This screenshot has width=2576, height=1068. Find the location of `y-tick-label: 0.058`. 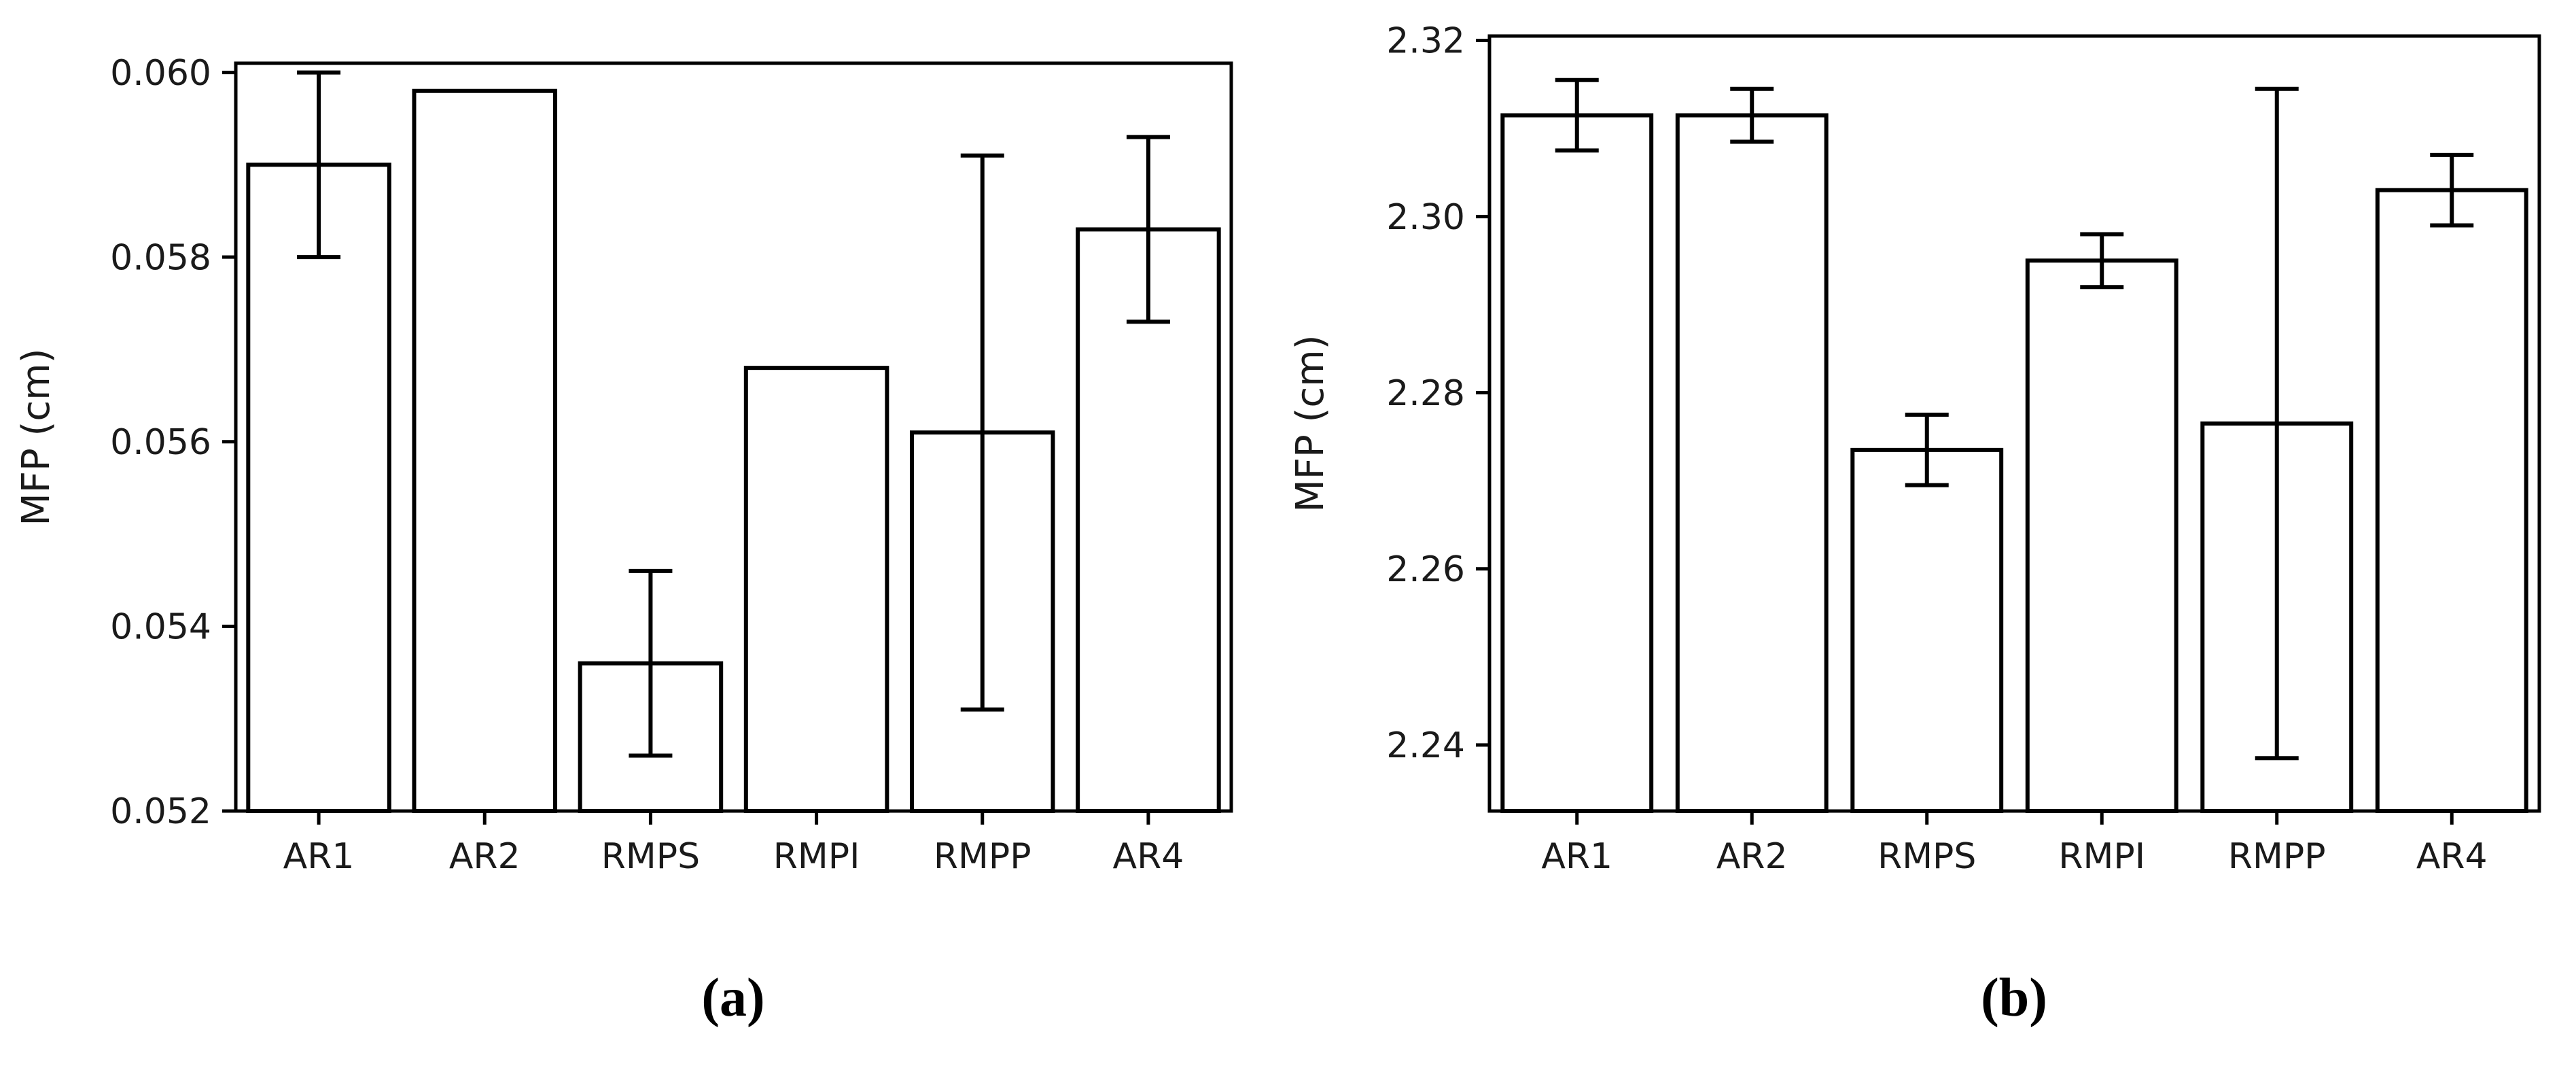

y-tick-label: 0.058 is located at coordinates (160, 257).